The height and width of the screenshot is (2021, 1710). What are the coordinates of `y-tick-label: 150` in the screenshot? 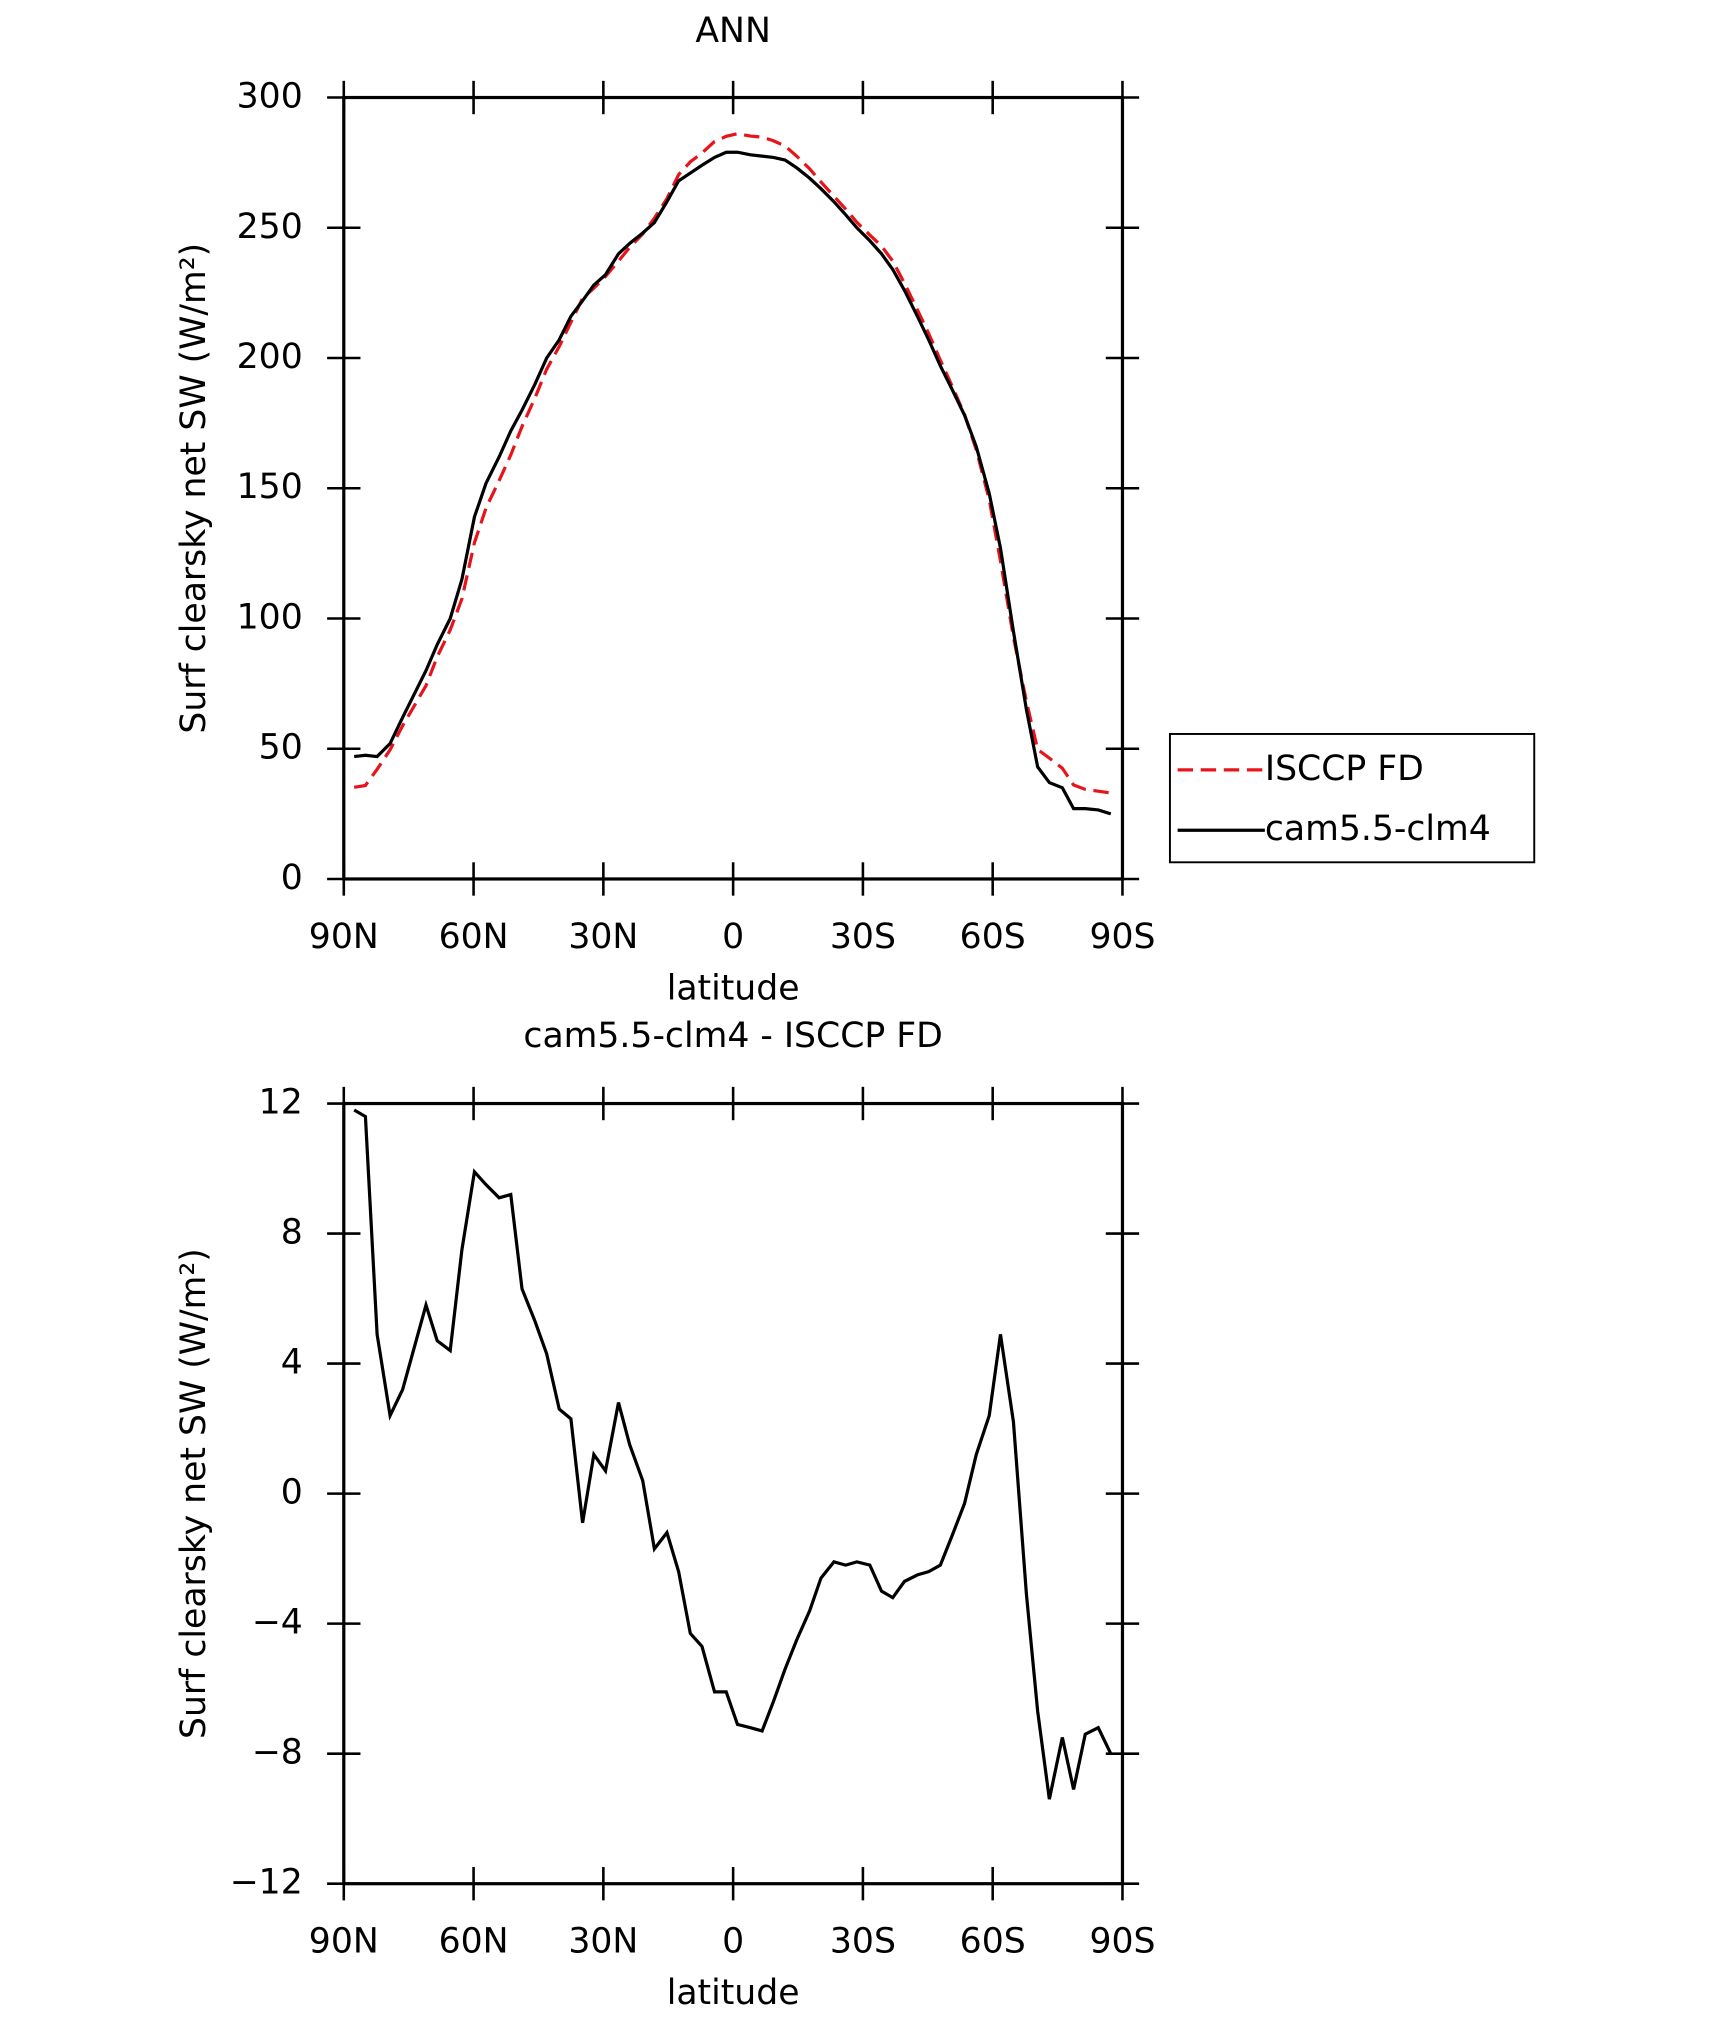 It's located at (270, 487).